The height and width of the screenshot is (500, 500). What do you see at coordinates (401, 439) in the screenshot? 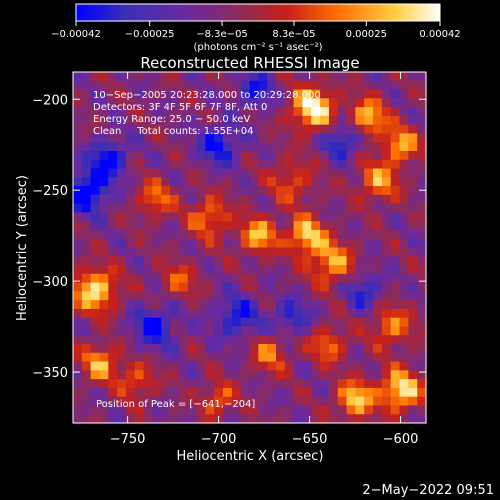
I see `x-tick-label: −600` at bounding box center [401, 439].